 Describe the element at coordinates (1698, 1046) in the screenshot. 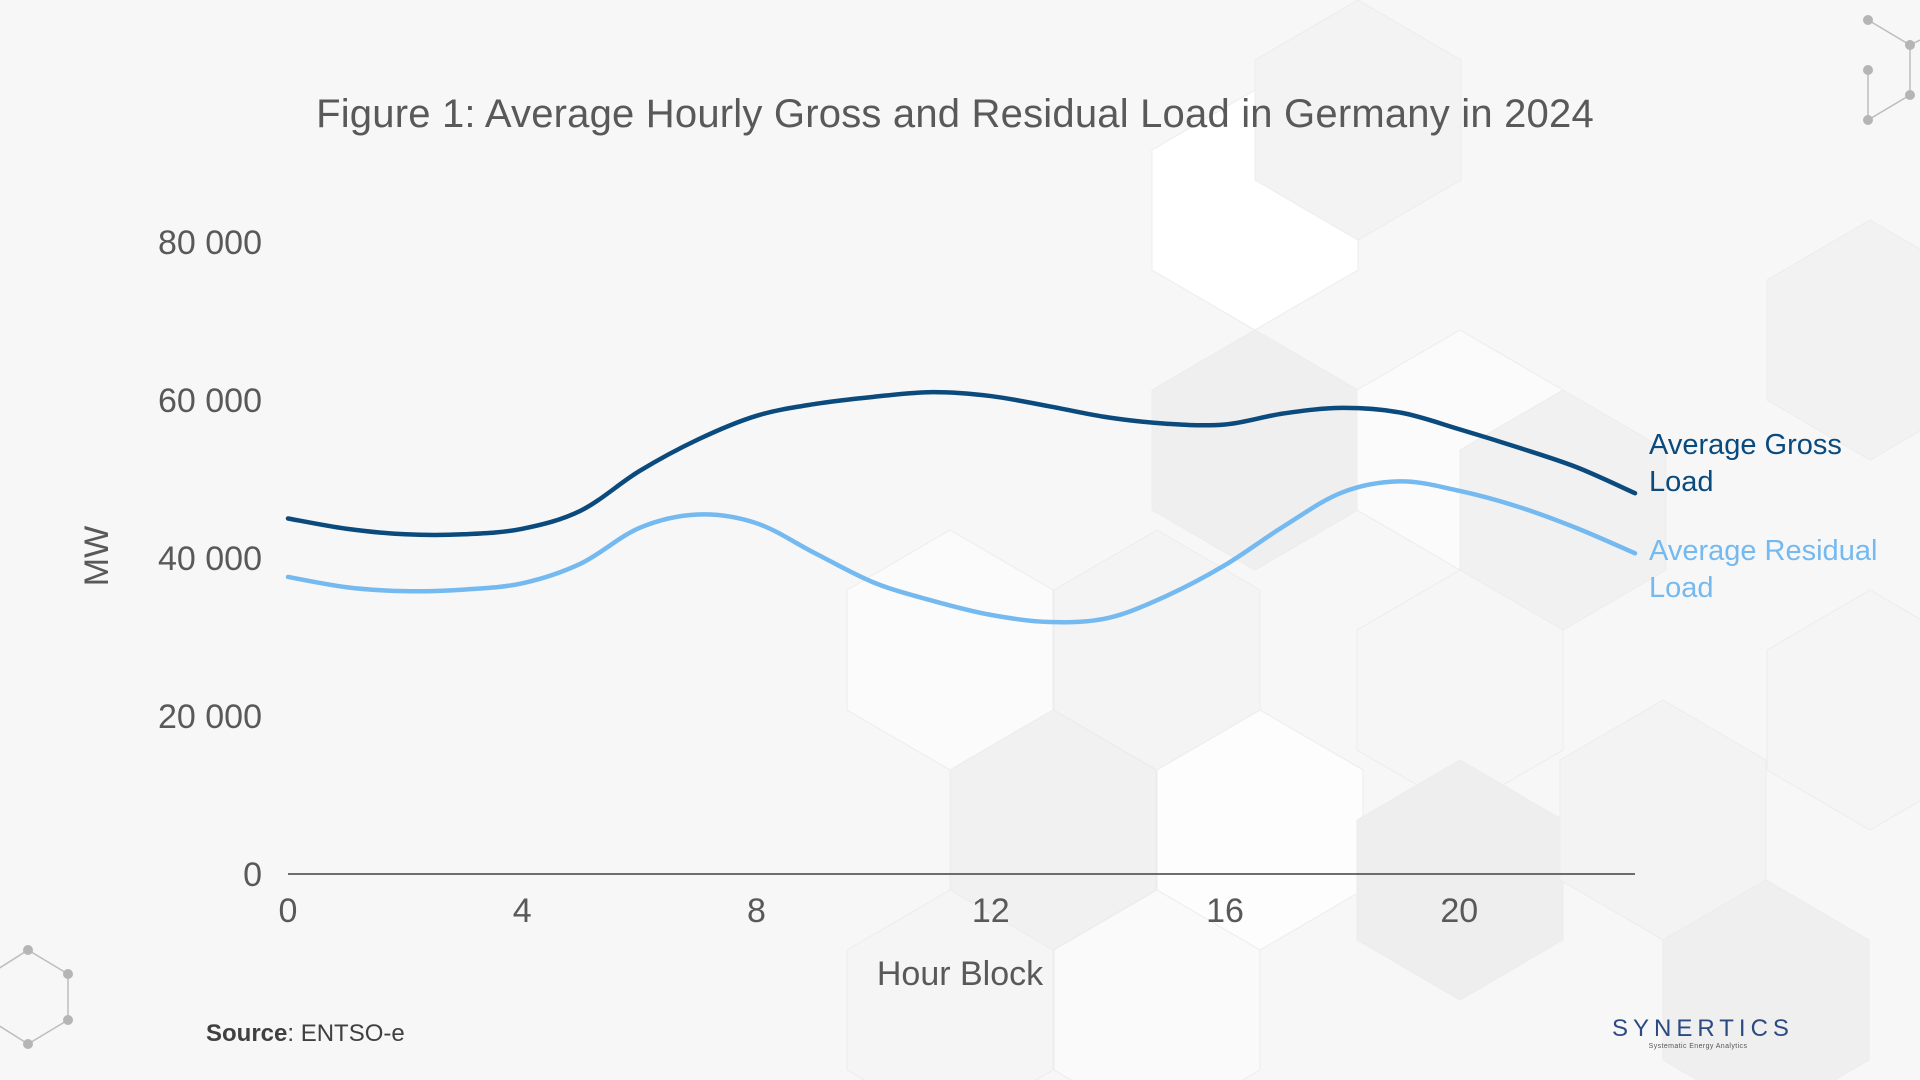

I see `logo-tagline: Systematic Energy Analytics` at that location.